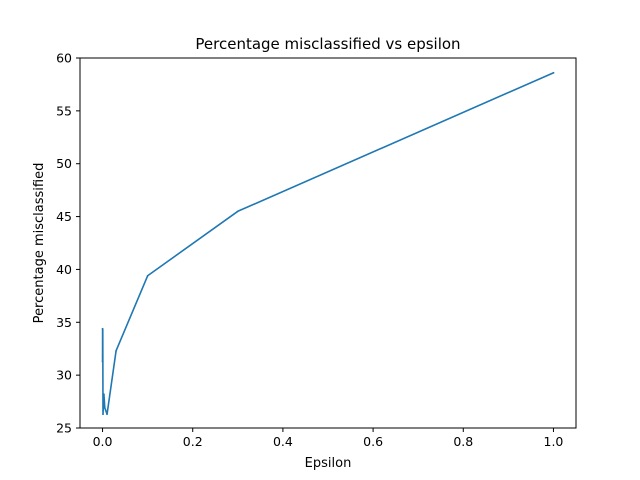 This screenshot has width=640, height=480. What do you see at coordinates (328, 463) in the screenshot?
I see `x-axis-title: Epsilon` at bounding box center [328, 463].